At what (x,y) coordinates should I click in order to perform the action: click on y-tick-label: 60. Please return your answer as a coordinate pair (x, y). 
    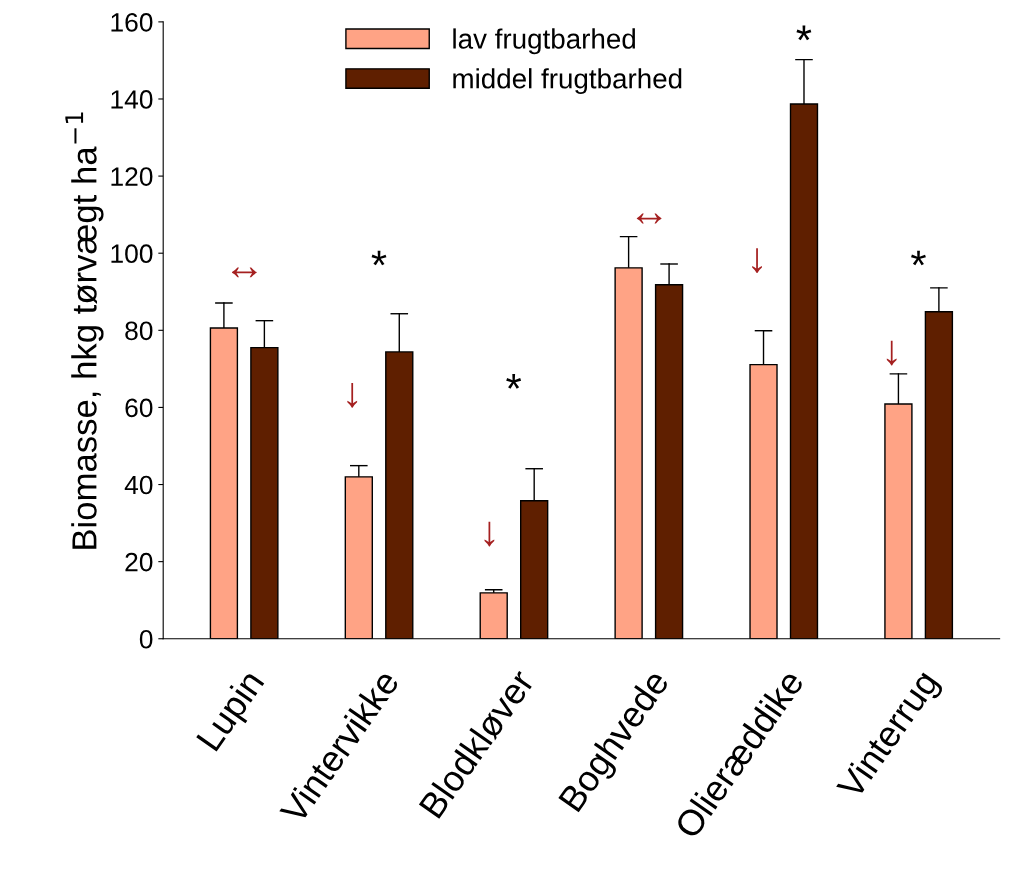
    Looking at the image, I should click on (139, 408).